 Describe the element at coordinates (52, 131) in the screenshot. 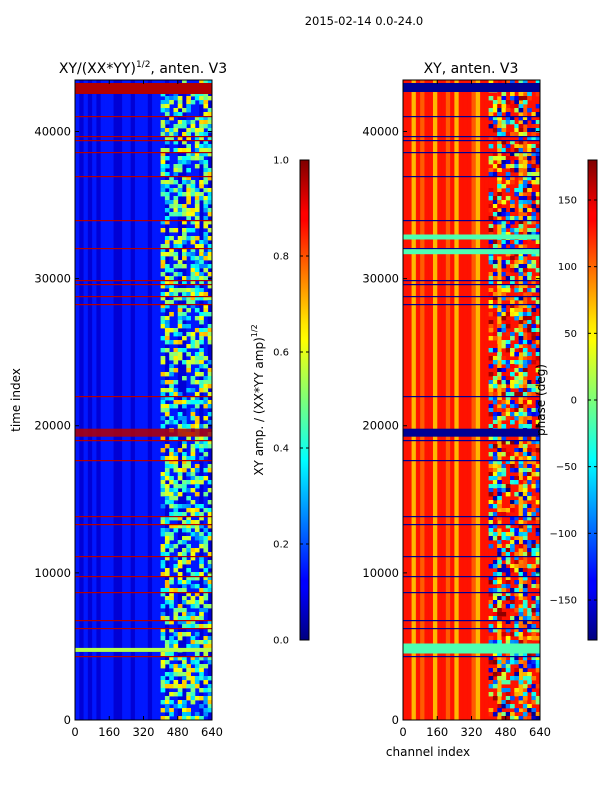

I see `amplitude-ytick-label: 40000` at that location.